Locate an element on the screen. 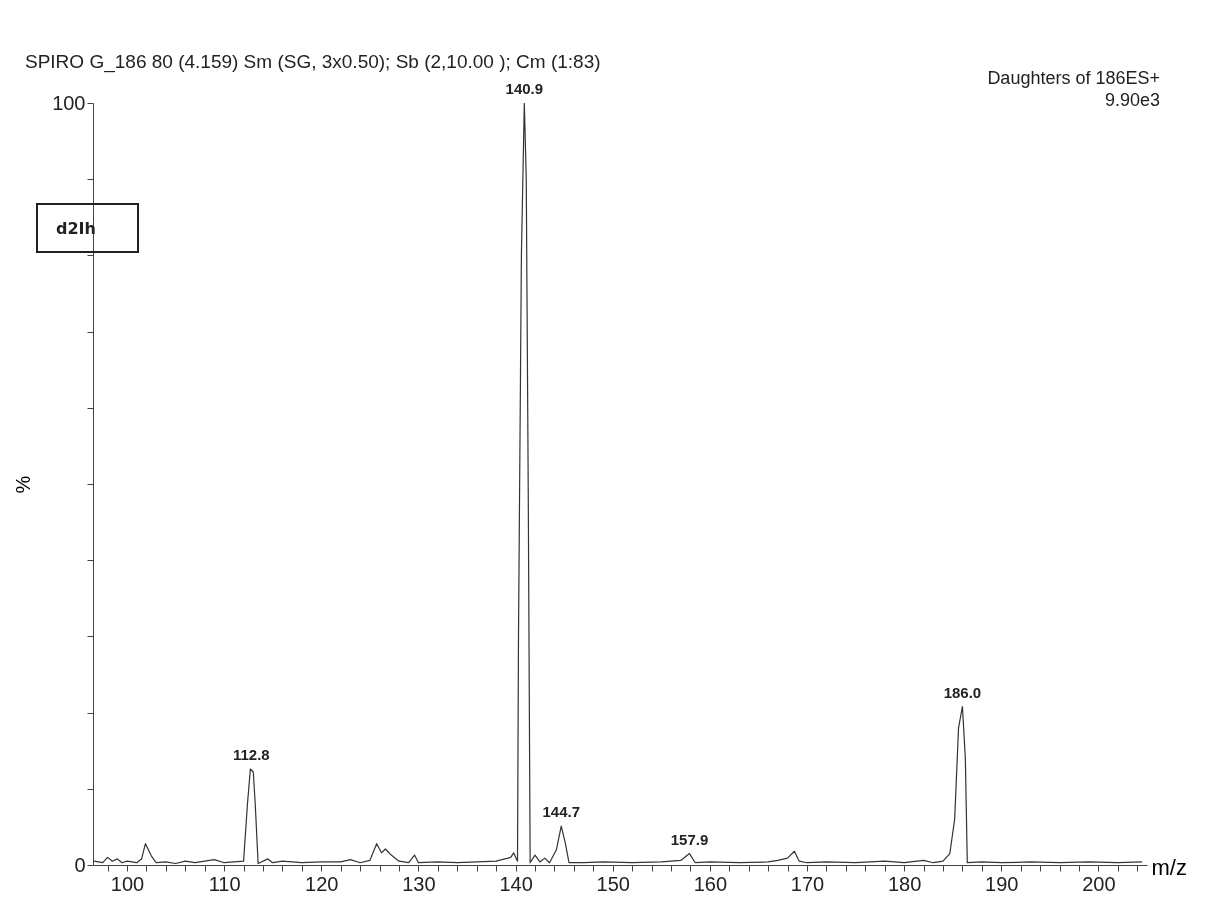 The image size is (1222, 904). annotation: 157.9 is located at coordinates (689, 839).